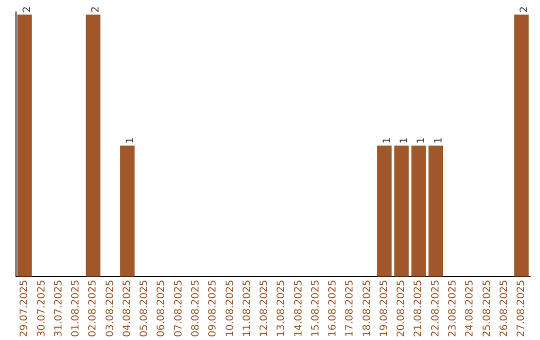  What do you see at coordinates (230, 309) in the screenshot?
I see `x-tick-label: 10.08.2025` at bounding box center [230, 309].